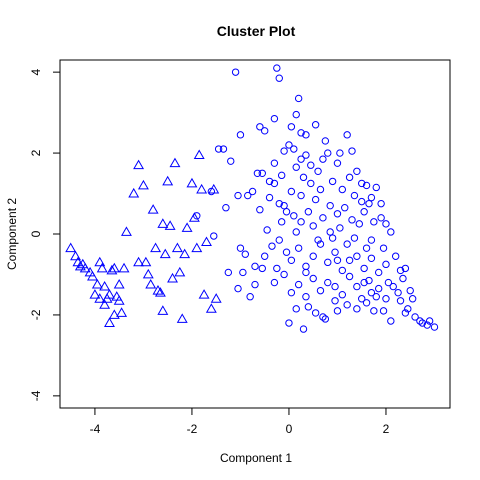  I want to click on y-tick-label: 4, so click(36, 71).